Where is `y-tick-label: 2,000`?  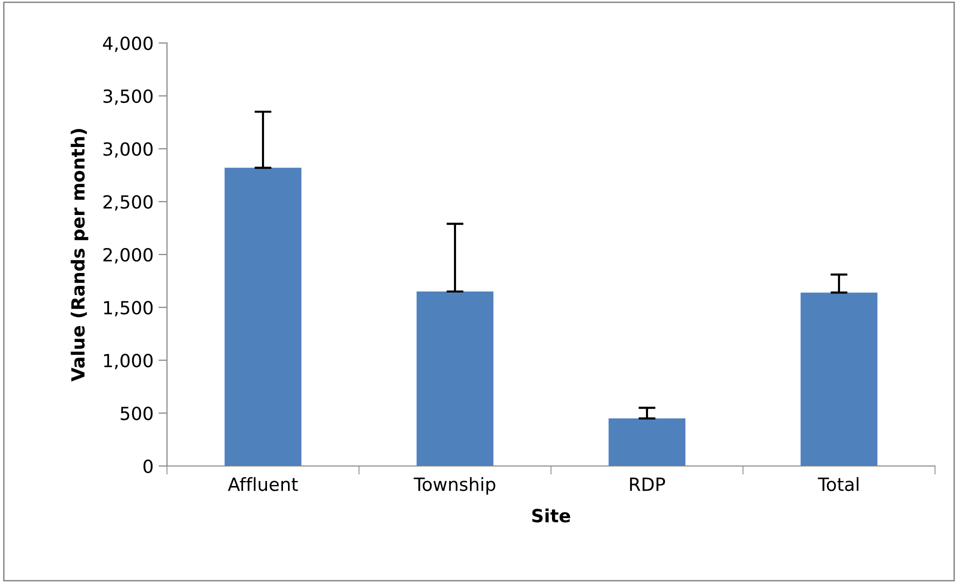
y-tick-label: 2,000 is located at coordinates (128, 256).